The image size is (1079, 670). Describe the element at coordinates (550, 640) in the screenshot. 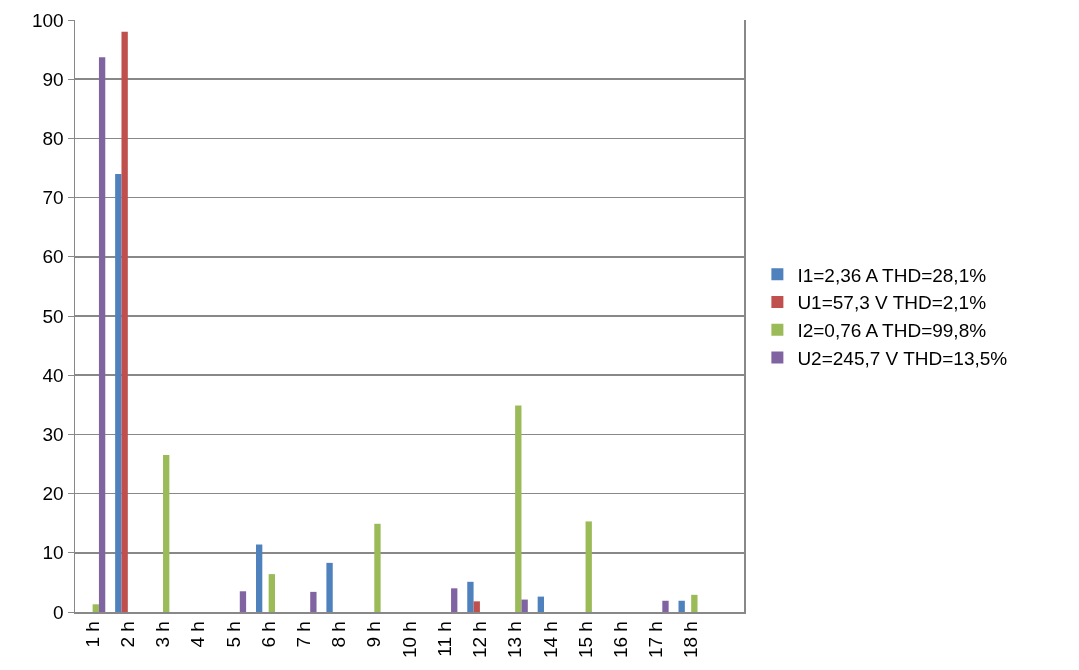

I see `x-tick-label: 14 h` at that location.